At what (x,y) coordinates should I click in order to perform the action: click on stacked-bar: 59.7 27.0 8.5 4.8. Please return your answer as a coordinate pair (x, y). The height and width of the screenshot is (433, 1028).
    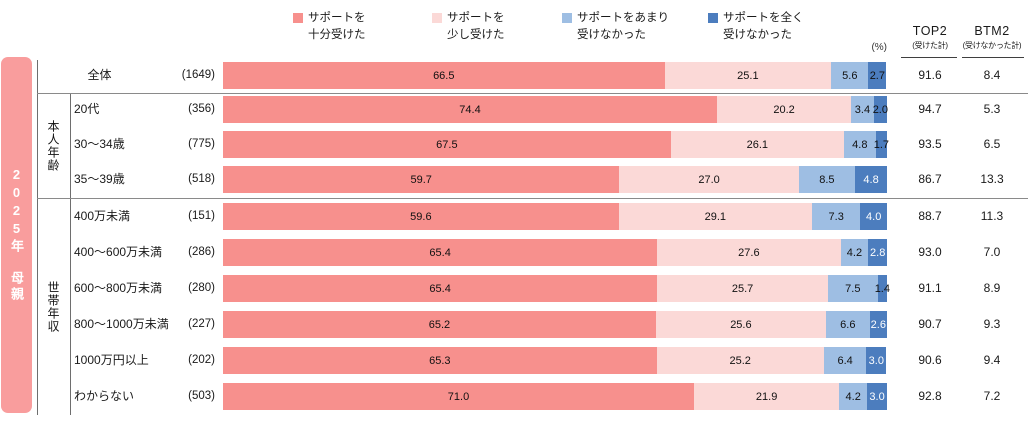
    Looking at the image, I should click on (555, 179).